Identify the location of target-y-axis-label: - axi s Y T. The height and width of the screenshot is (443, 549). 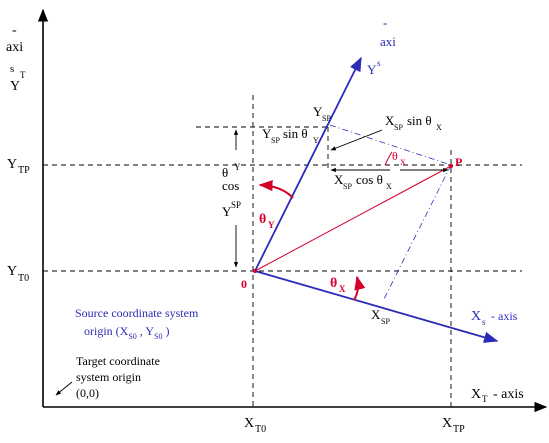
(16, 58).